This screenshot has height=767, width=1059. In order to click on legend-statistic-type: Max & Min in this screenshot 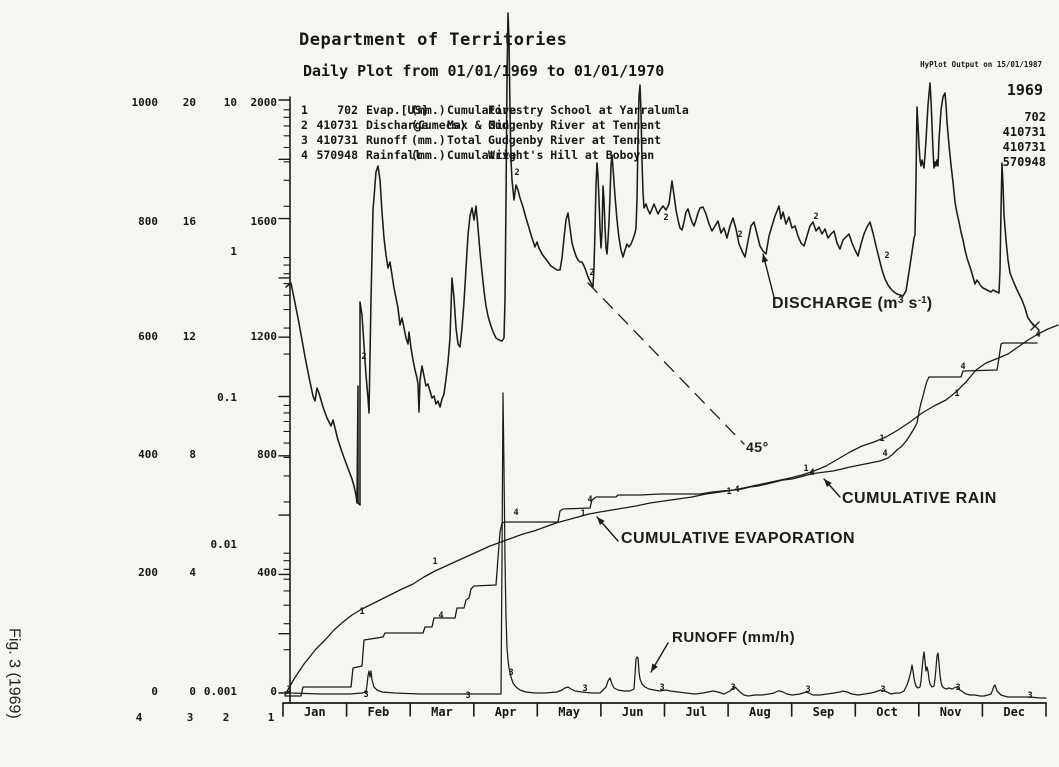, I will do `click(478, 125)`.